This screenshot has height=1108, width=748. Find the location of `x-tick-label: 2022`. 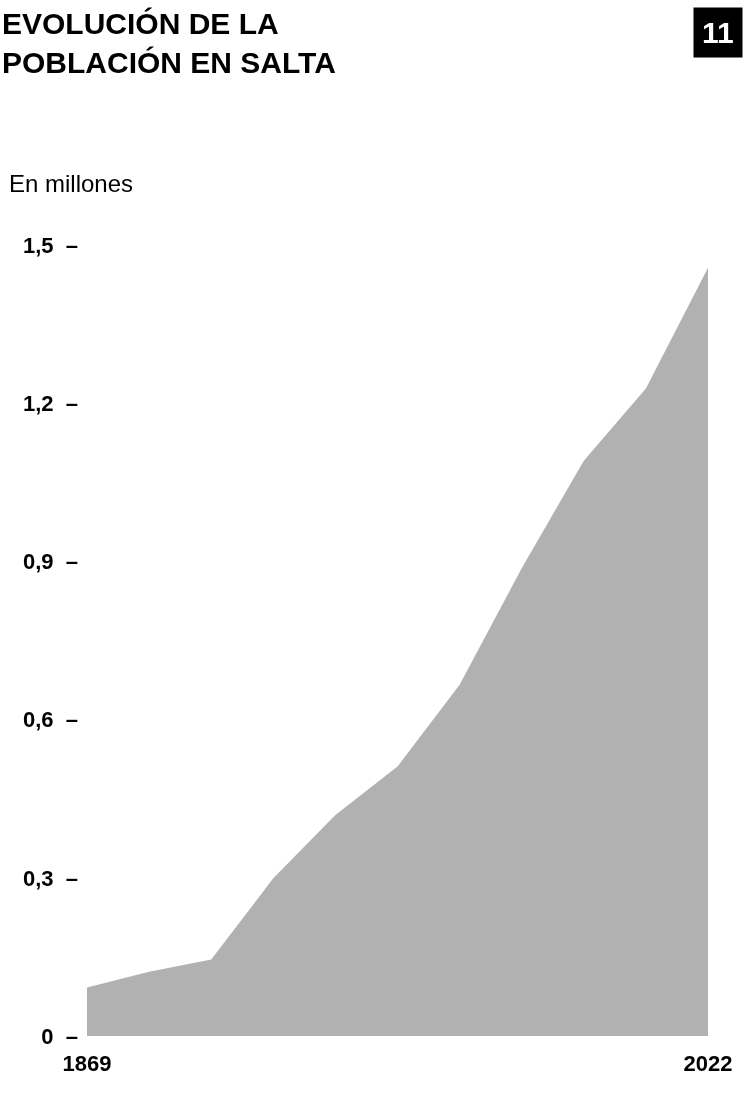

x-tick-label: 2022 is located at coordinates (708, 1063).